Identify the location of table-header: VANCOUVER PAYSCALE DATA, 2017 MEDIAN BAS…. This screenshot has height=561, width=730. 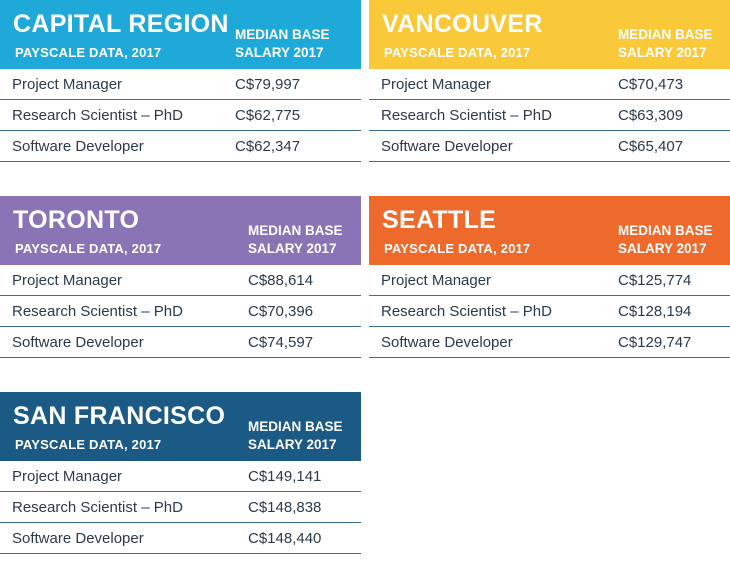
(549, 34).